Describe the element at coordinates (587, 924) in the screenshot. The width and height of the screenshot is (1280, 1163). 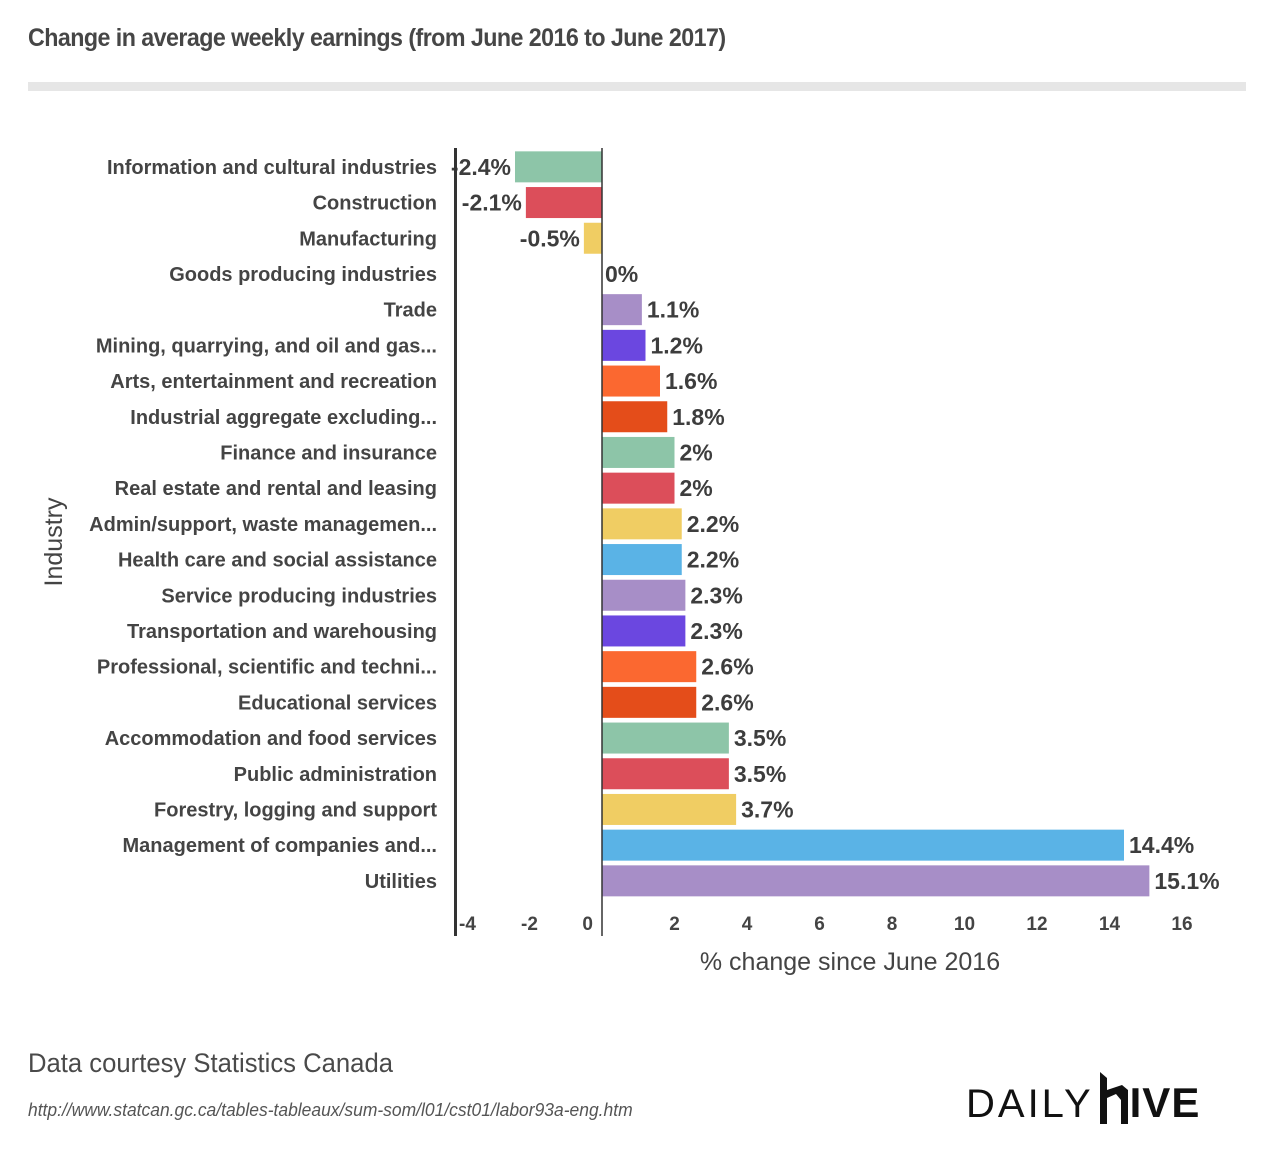
I see `x-tick-label: 0` at that location.